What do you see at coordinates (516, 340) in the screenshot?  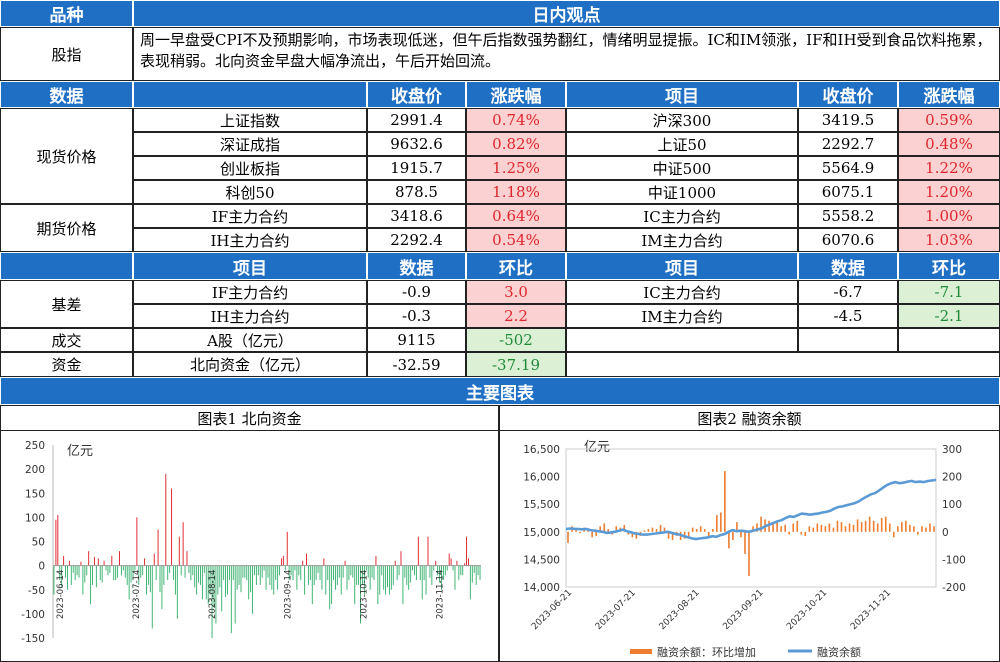 I see `volume-change: -502` at bounding box center [516, 340].